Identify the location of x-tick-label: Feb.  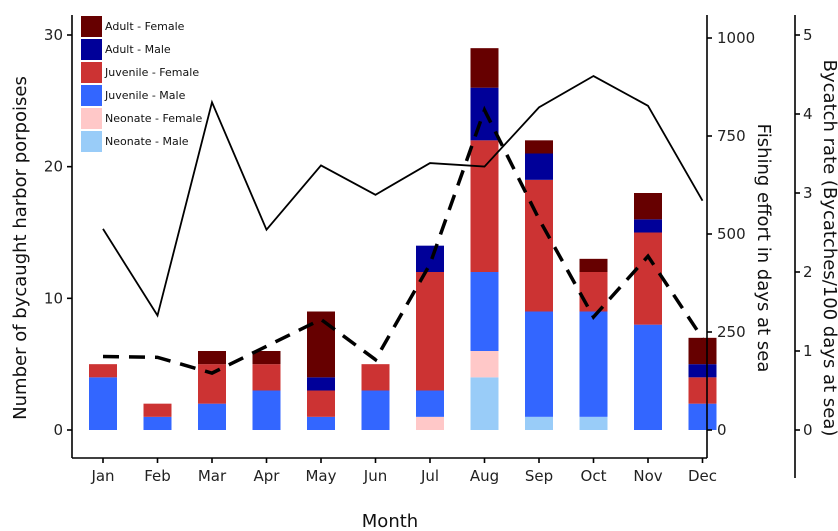
(157, 476).